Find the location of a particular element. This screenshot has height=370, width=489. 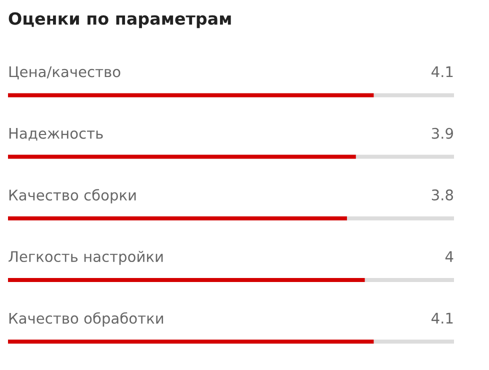

y-tick-label: Качество сборки is located at coordinates (72, 196).